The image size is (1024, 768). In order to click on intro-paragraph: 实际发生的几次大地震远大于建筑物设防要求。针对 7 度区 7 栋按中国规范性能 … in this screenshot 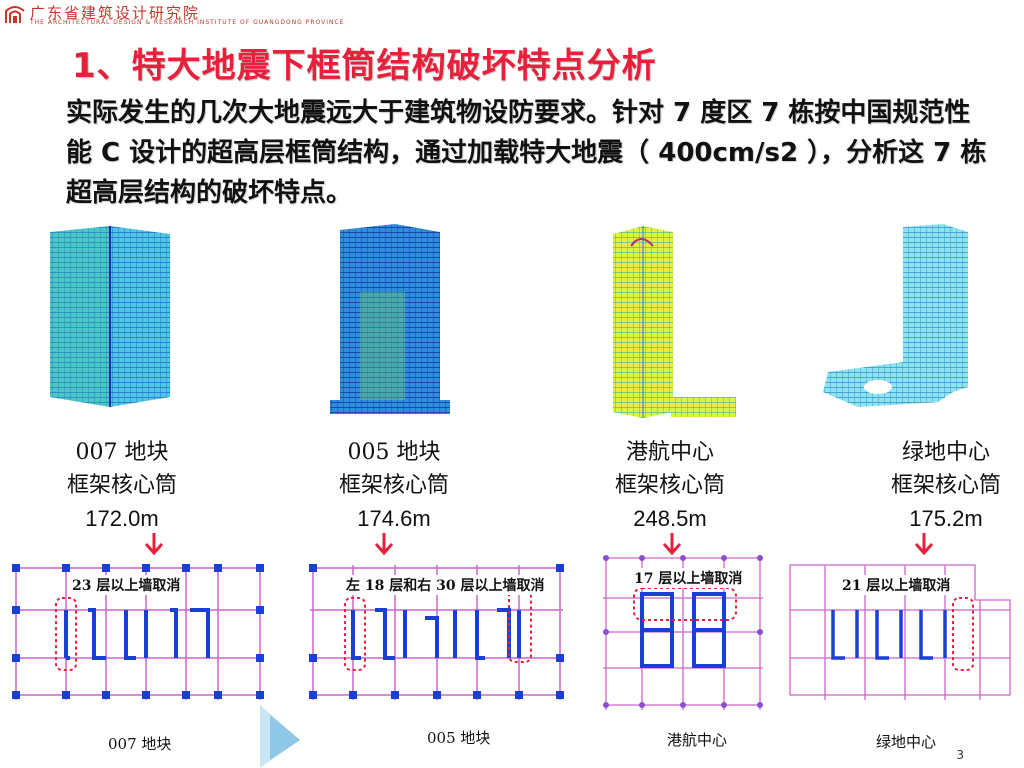, I will do `click(526, 153)`.